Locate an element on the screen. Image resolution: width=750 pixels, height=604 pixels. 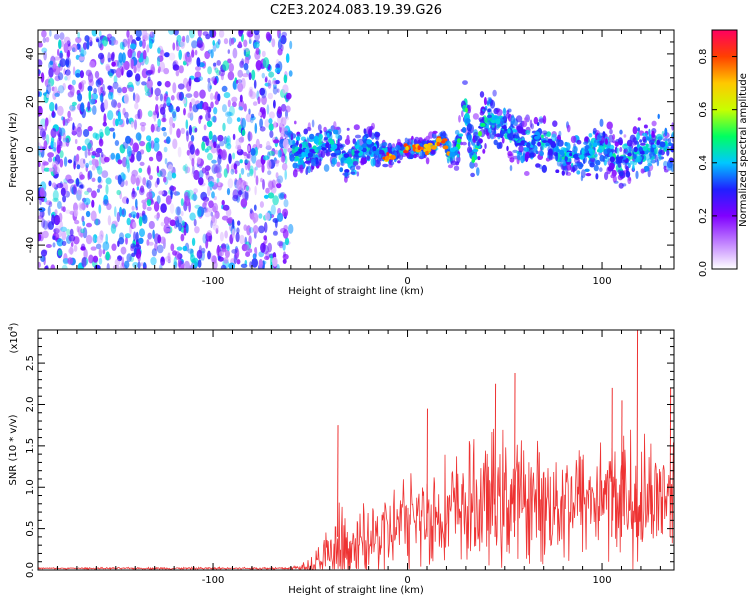
spectrogram-xlabel: Height of straight line (km) is located at coordinates (356, 291).